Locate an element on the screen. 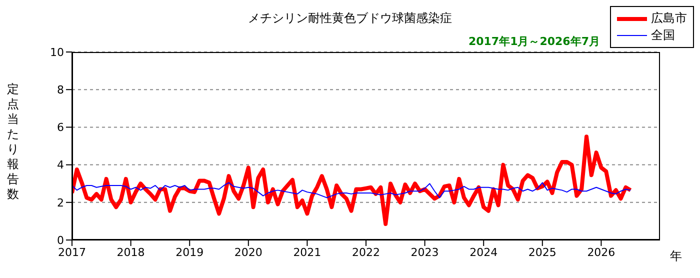  y-tick-label: 4 is located at coordinates (60, 165).